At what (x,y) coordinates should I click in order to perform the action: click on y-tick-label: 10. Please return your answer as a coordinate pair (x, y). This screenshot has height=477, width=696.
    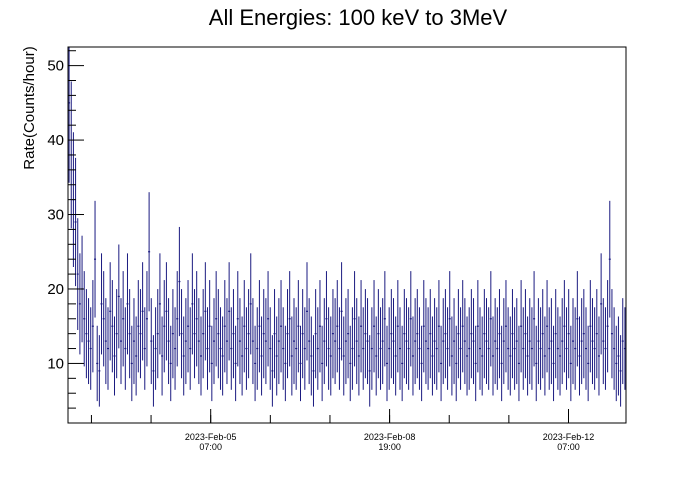
    Looking at the image, I should click on (55, 363).